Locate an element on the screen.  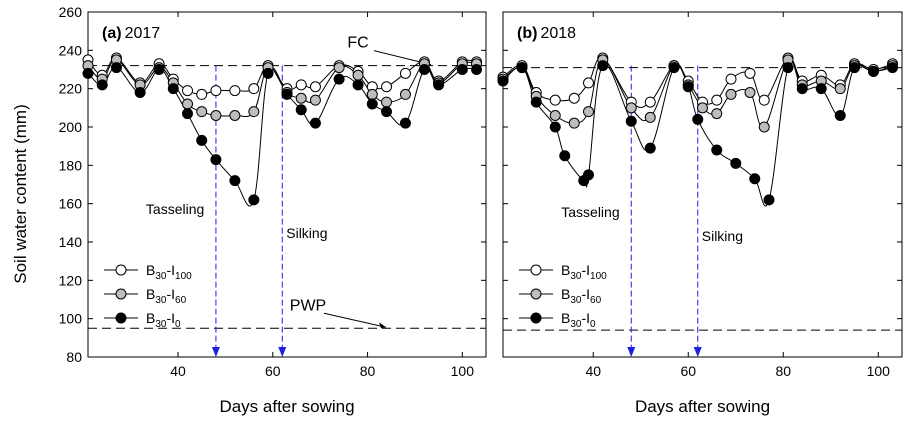
panel-letter: (b) is located at coordinates (527, 33).